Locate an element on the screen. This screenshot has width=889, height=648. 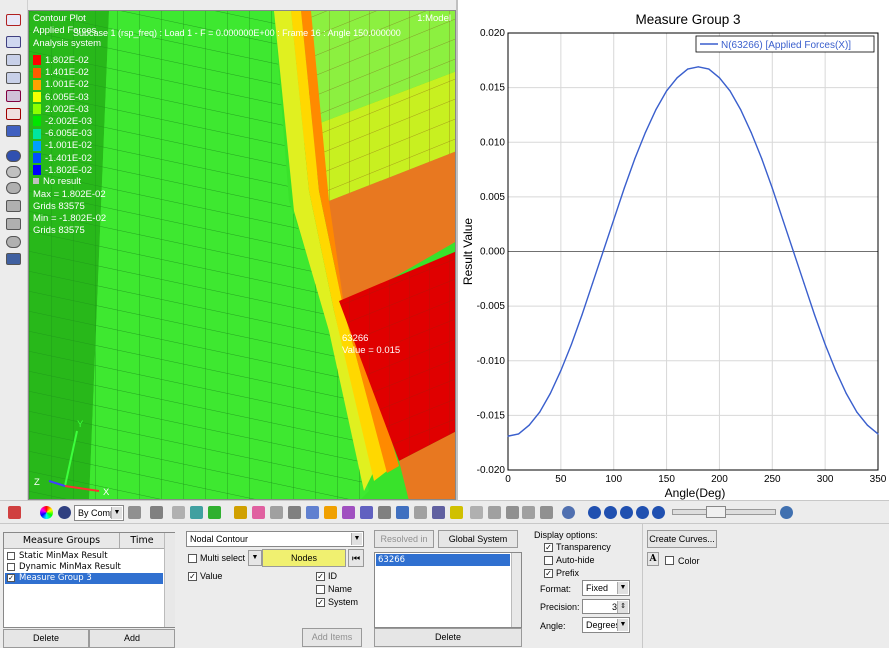
measure-group-checkbox: ✓ is located at coordinates (11, 577).